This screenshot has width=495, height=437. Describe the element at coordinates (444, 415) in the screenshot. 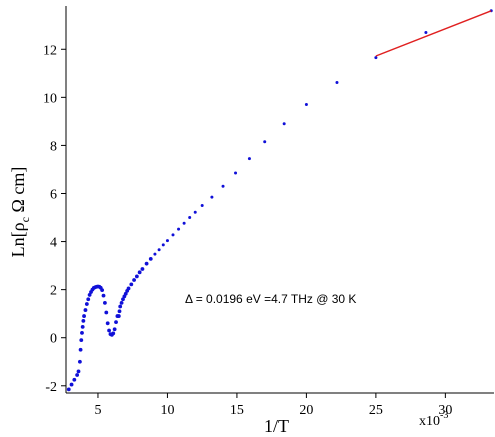

I see `x-scale-exponent: -3` at that location.